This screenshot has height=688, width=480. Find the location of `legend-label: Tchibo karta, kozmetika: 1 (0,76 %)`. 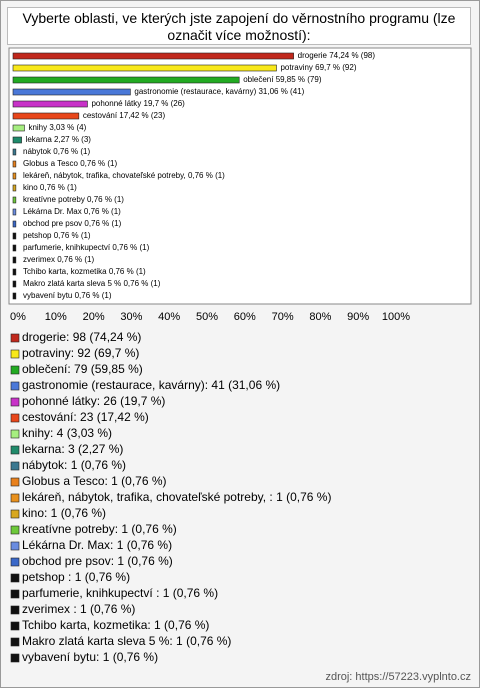

legend-label: Tchibo karta, kozmetika: 1 (0,76 %) is located at coordinates (115, 625).